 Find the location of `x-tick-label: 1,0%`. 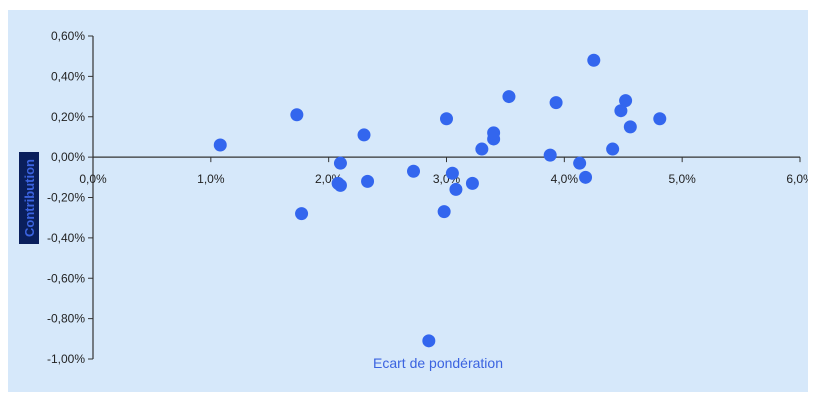

x-tick-label: 1,0% is located at coordinates (211, 179).